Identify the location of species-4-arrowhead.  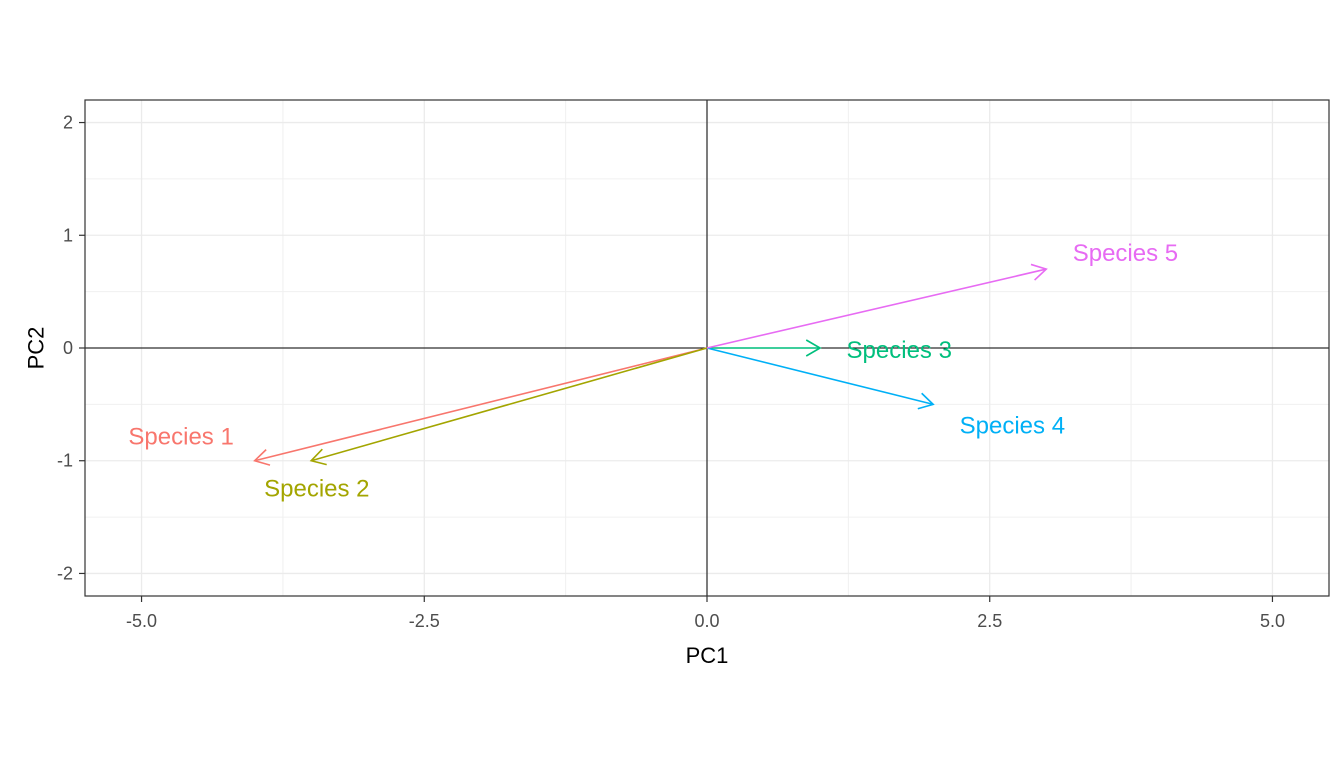
(926, 401).